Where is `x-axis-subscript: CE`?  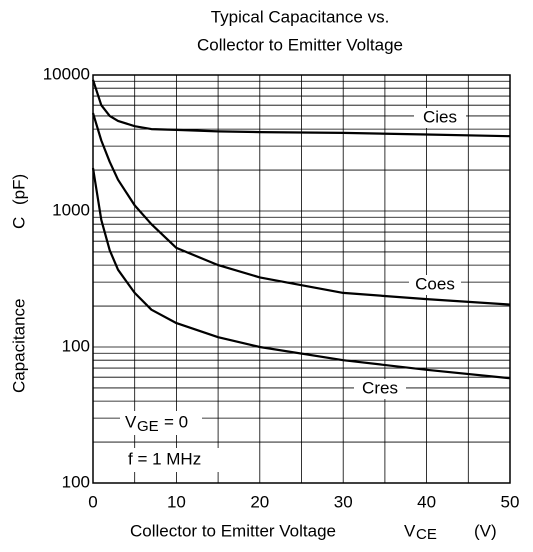
x-axis-subscript: CE is located at coordinates (426, 534).